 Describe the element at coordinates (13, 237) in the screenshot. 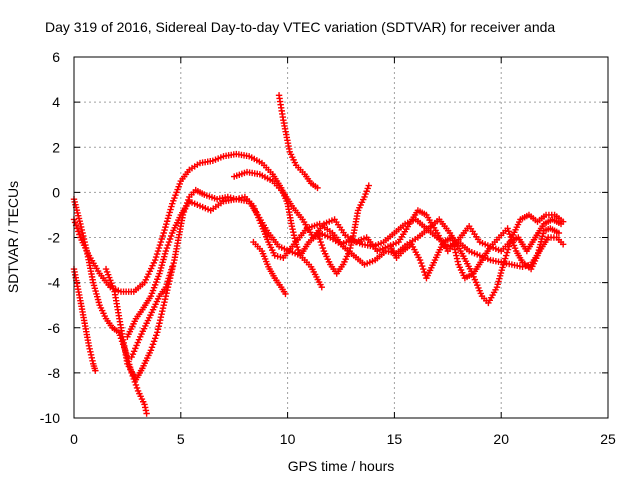

I see `y-axis-label: SDTVAR / TECUs` at that location.